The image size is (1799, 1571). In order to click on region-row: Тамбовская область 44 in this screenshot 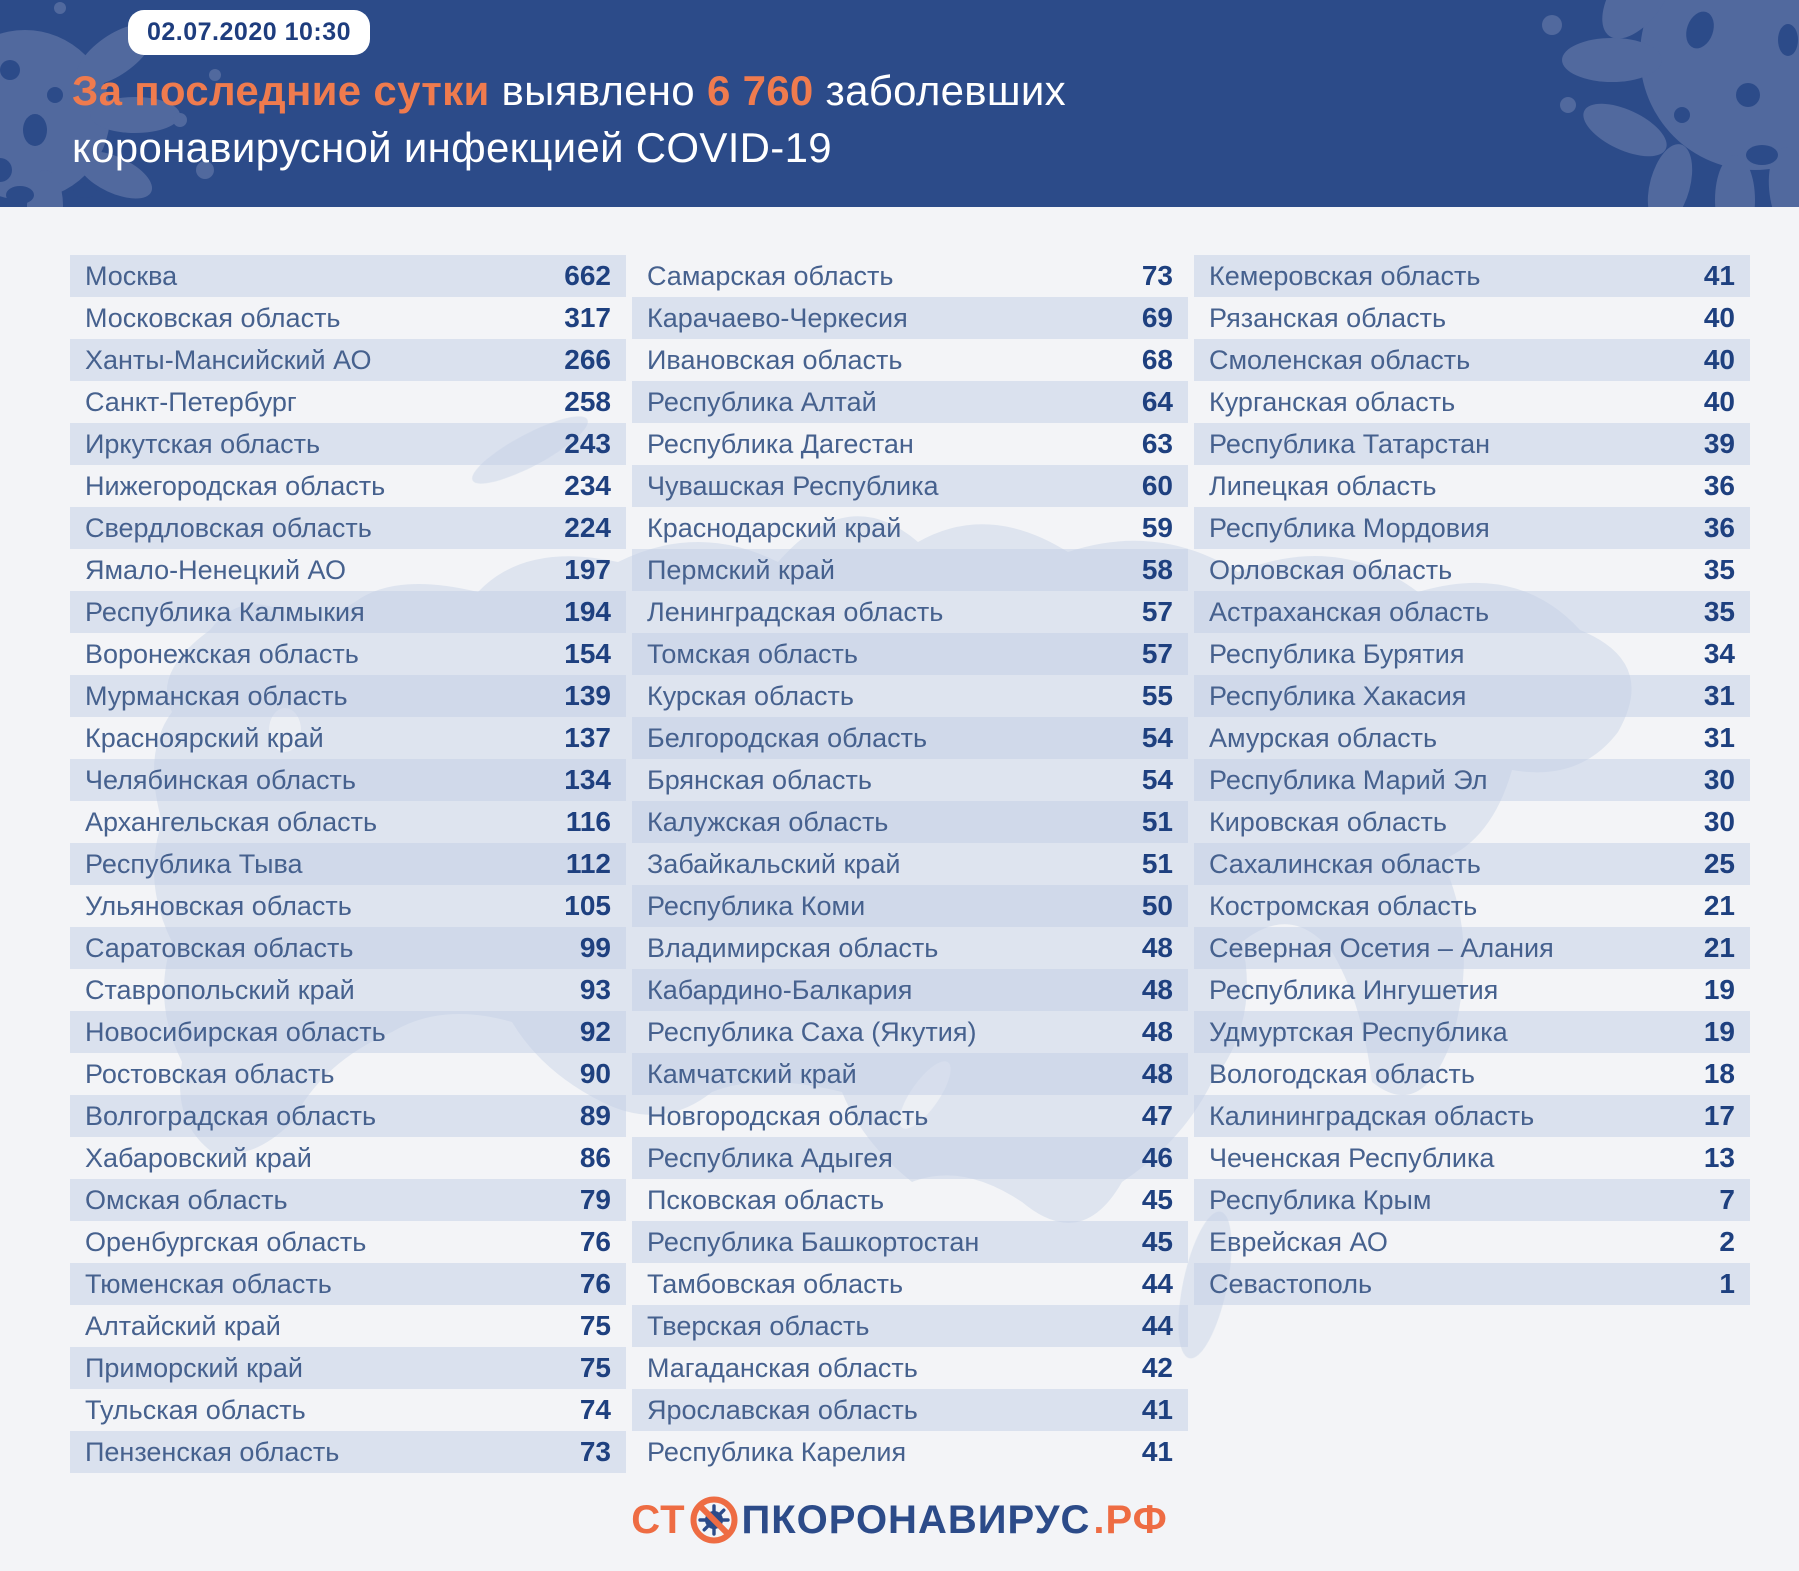, I will do `click(910, 1284)`.